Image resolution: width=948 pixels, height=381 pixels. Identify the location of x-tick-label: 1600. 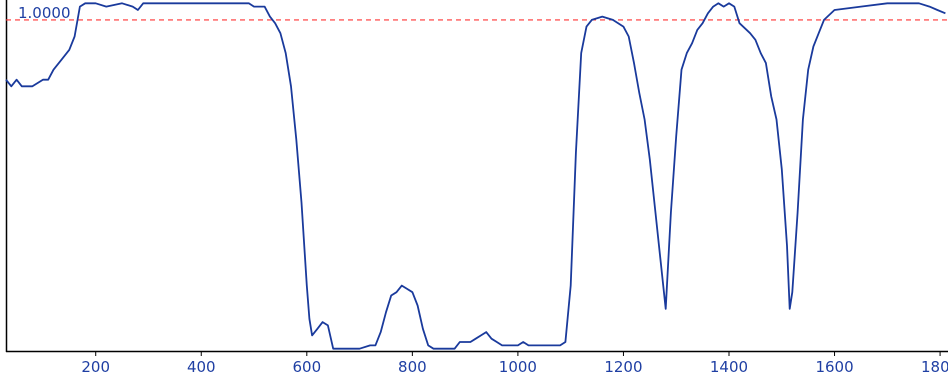
(834, 367).